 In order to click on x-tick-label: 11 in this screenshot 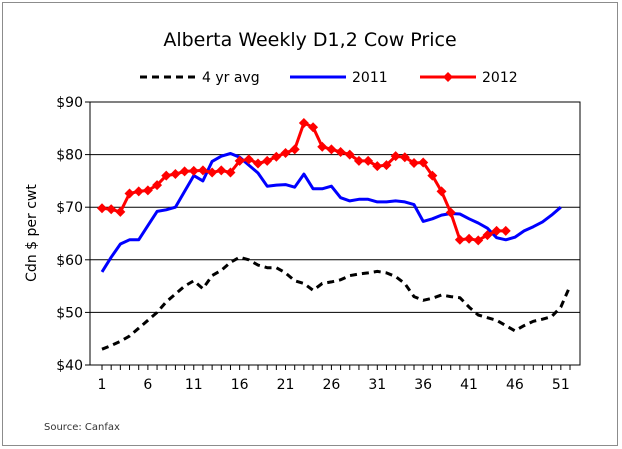, I will do `click(194, 385)`.